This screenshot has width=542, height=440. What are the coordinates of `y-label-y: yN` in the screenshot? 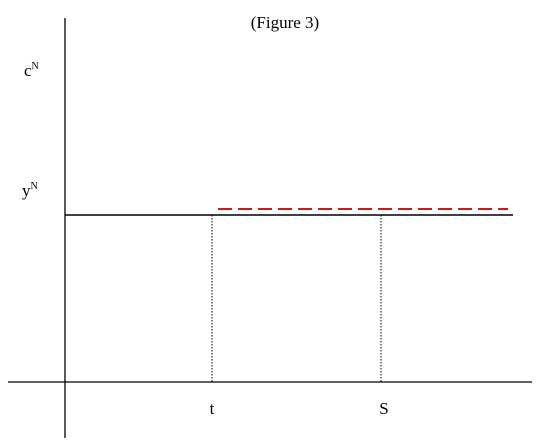 It's located at (30, 190).